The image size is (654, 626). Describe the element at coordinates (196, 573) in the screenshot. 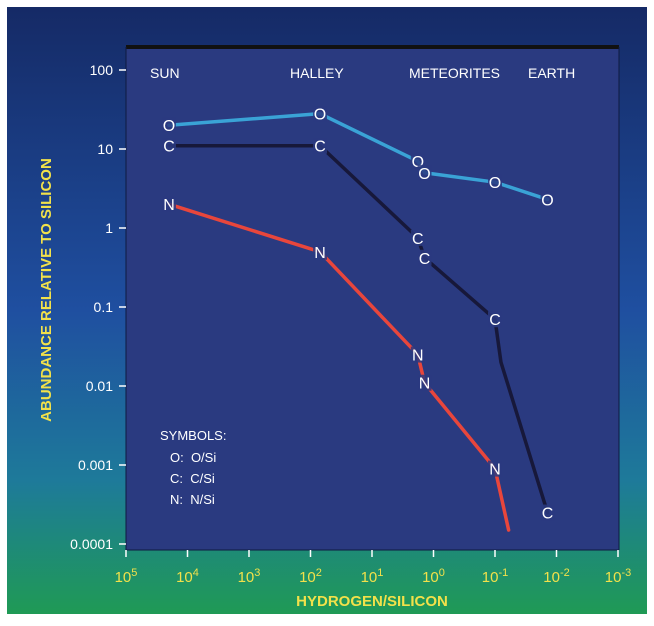

I see `x-tick-exponent: 4` at that location.